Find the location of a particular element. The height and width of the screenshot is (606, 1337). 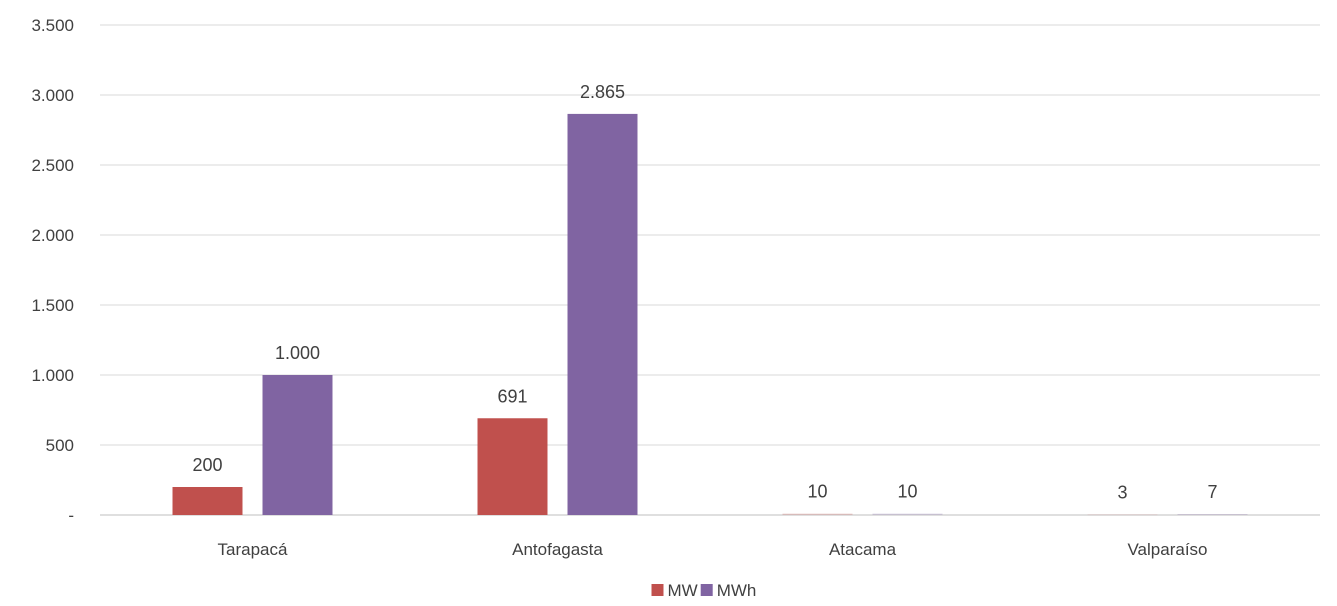

data-label: 1.000 is located at coordinates (297, 353).